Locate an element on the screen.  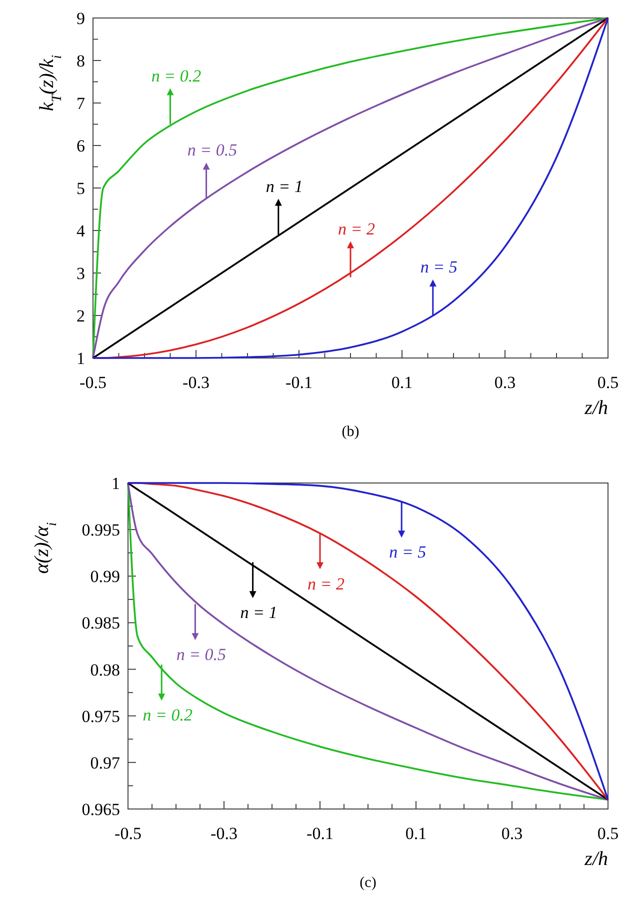
y-tick-label: 0.98 is located at coordinates (105, 670).